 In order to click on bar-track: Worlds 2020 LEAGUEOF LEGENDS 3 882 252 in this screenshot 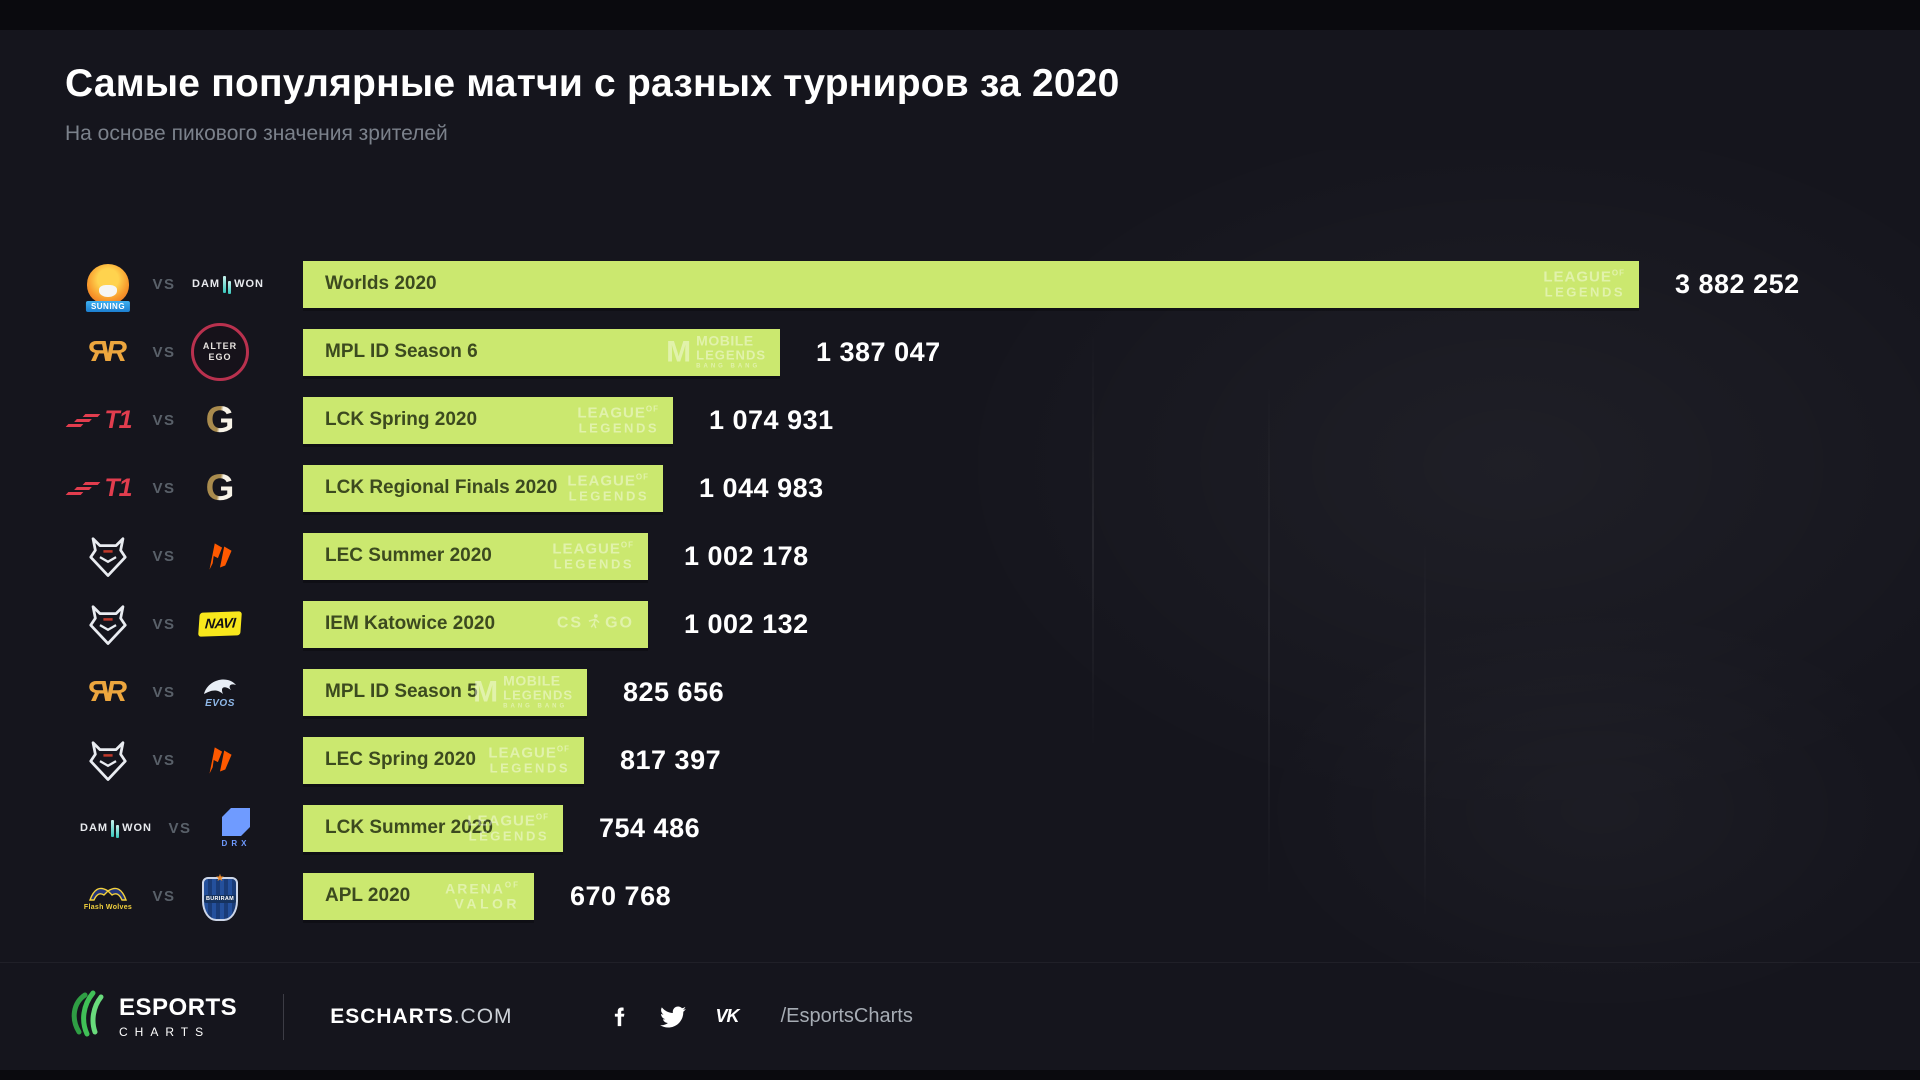, I will do `click(1101, 284)`.